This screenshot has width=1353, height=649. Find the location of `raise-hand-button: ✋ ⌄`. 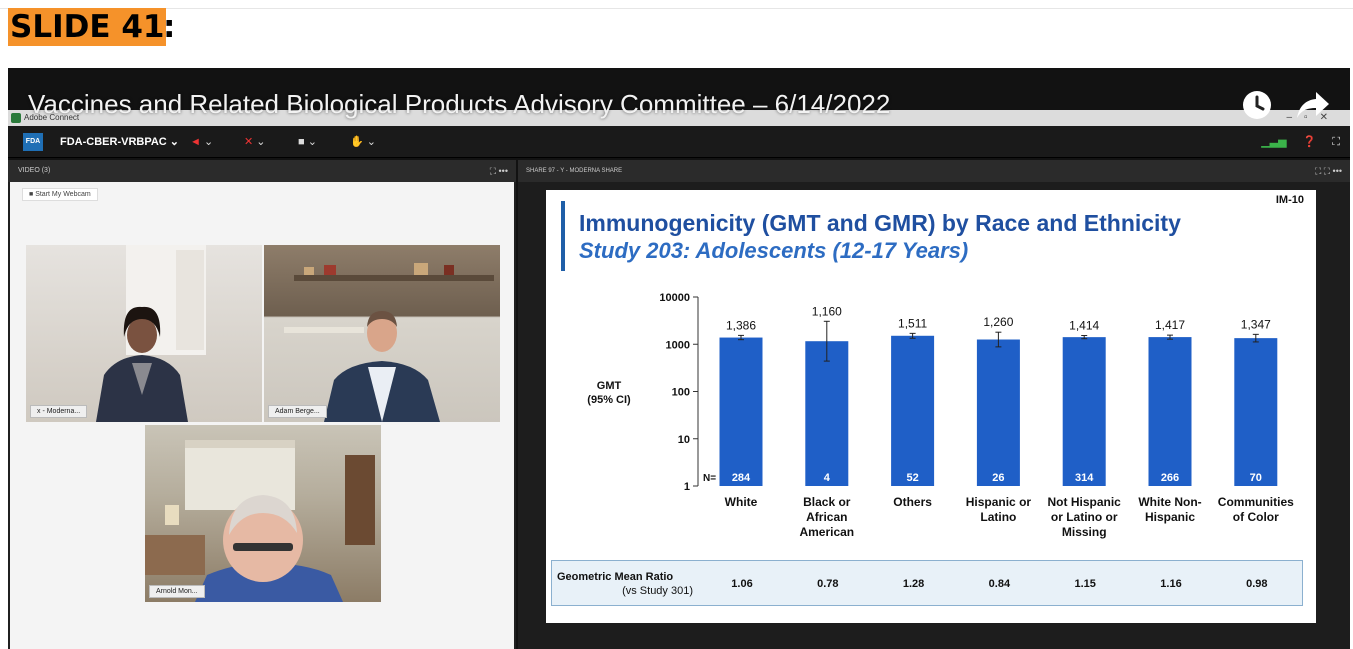

raise-hand-button: ✋ ⌄ is located at coordinates (363, 142).